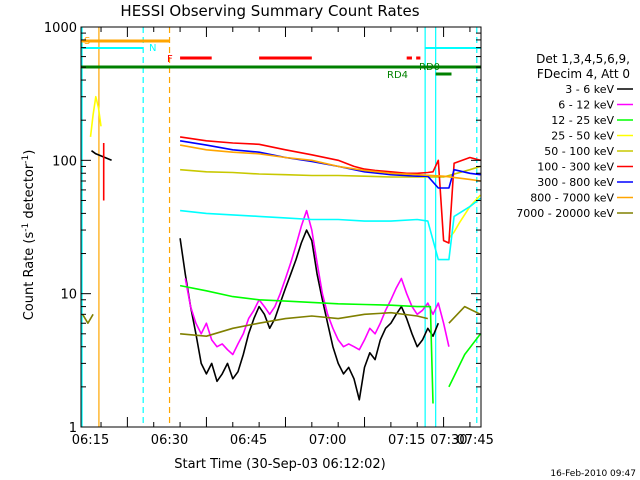  I want to click on x-tick-label: 07:00, so click(327, 440).